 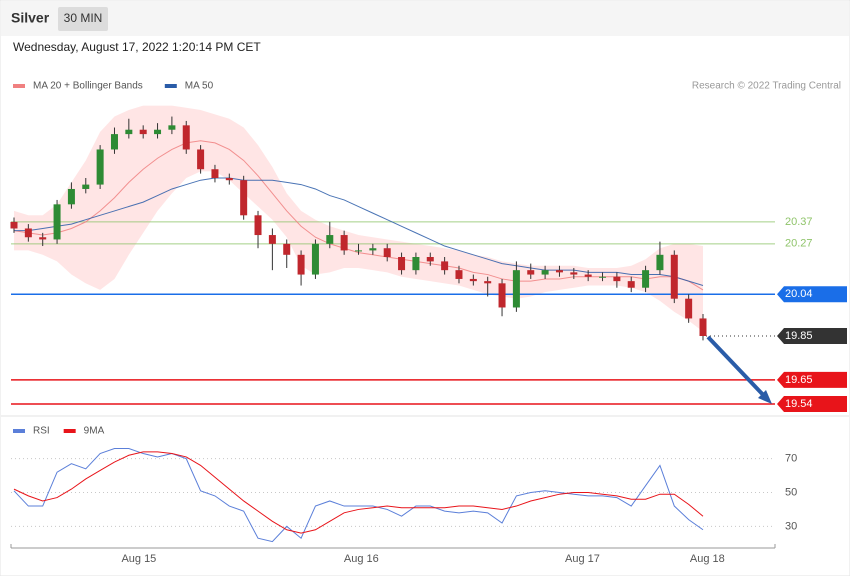 What do you see at coordinates (791, 526) in the screenshot?
I see `y-tick-label: 30` at bounding box center [791, 526].